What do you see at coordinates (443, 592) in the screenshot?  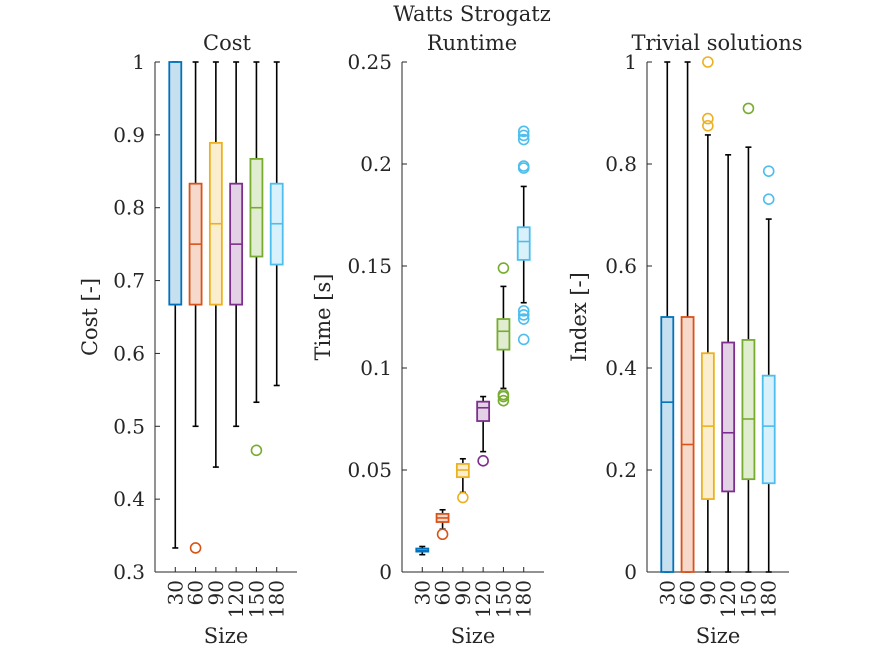 I see `runtime-xtick-label: 60` at bounding box center [443, 592].